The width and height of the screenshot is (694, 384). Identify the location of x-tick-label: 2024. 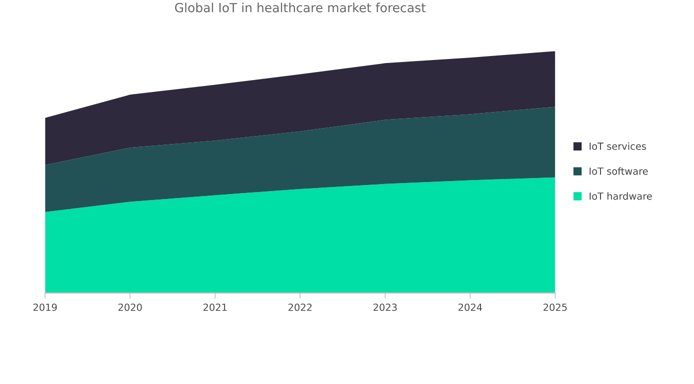
(470, 307).